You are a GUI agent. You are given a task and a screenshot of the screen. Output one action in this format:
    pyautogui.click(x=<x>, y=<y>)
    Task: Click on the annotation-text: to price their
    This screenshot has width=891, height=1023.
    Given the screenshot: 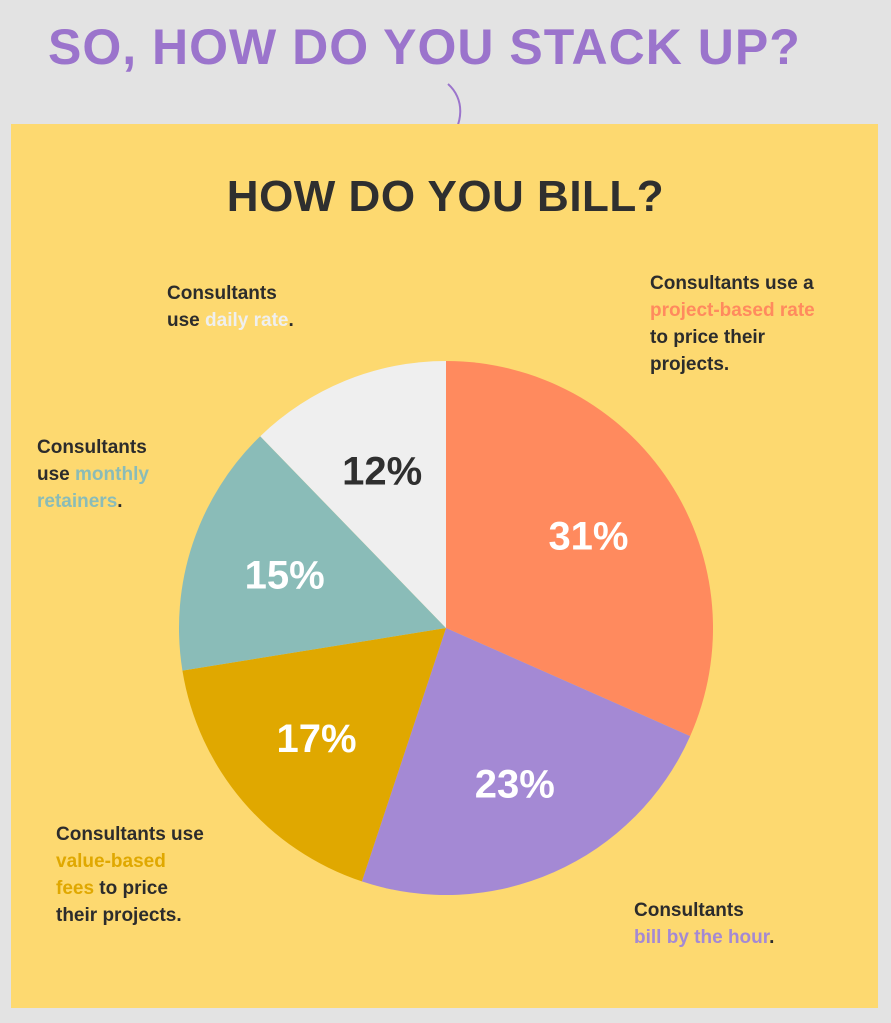 What is the action you would take?
    pyautogui.click(x=708, y=337)
    